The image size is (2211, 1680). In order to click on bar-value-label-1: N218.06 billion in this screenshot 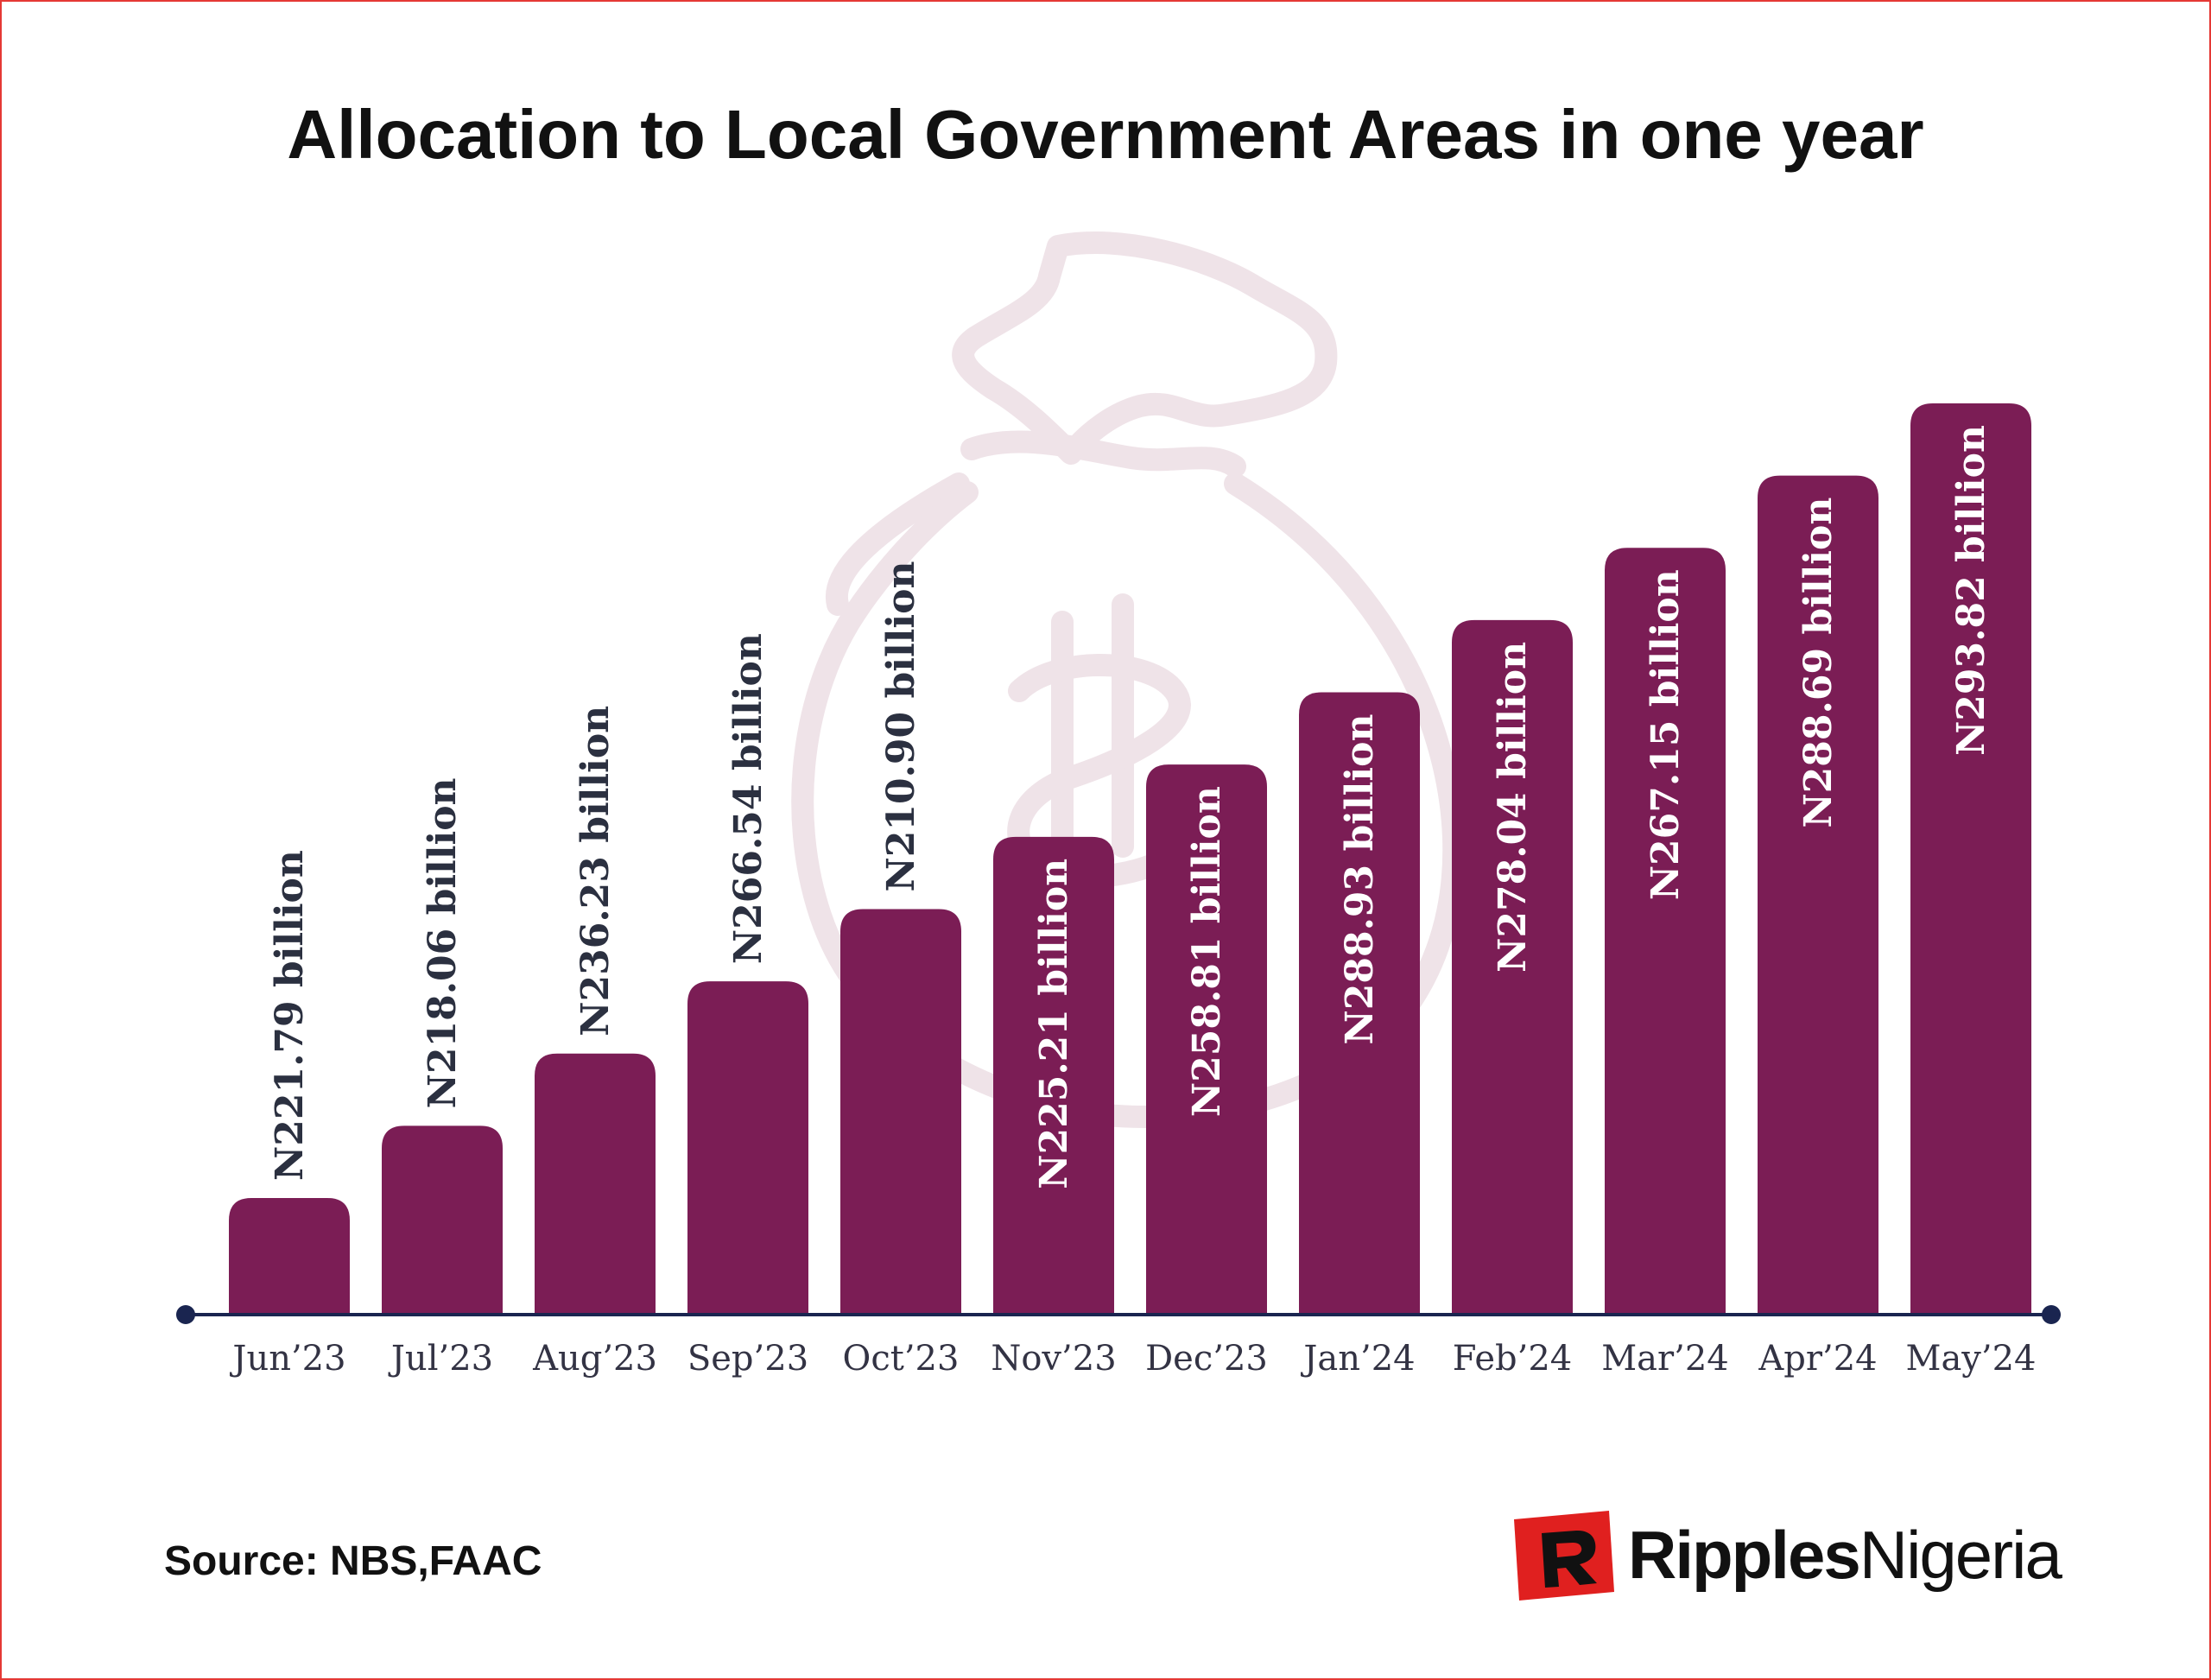, I will do `click(443, 942)`.